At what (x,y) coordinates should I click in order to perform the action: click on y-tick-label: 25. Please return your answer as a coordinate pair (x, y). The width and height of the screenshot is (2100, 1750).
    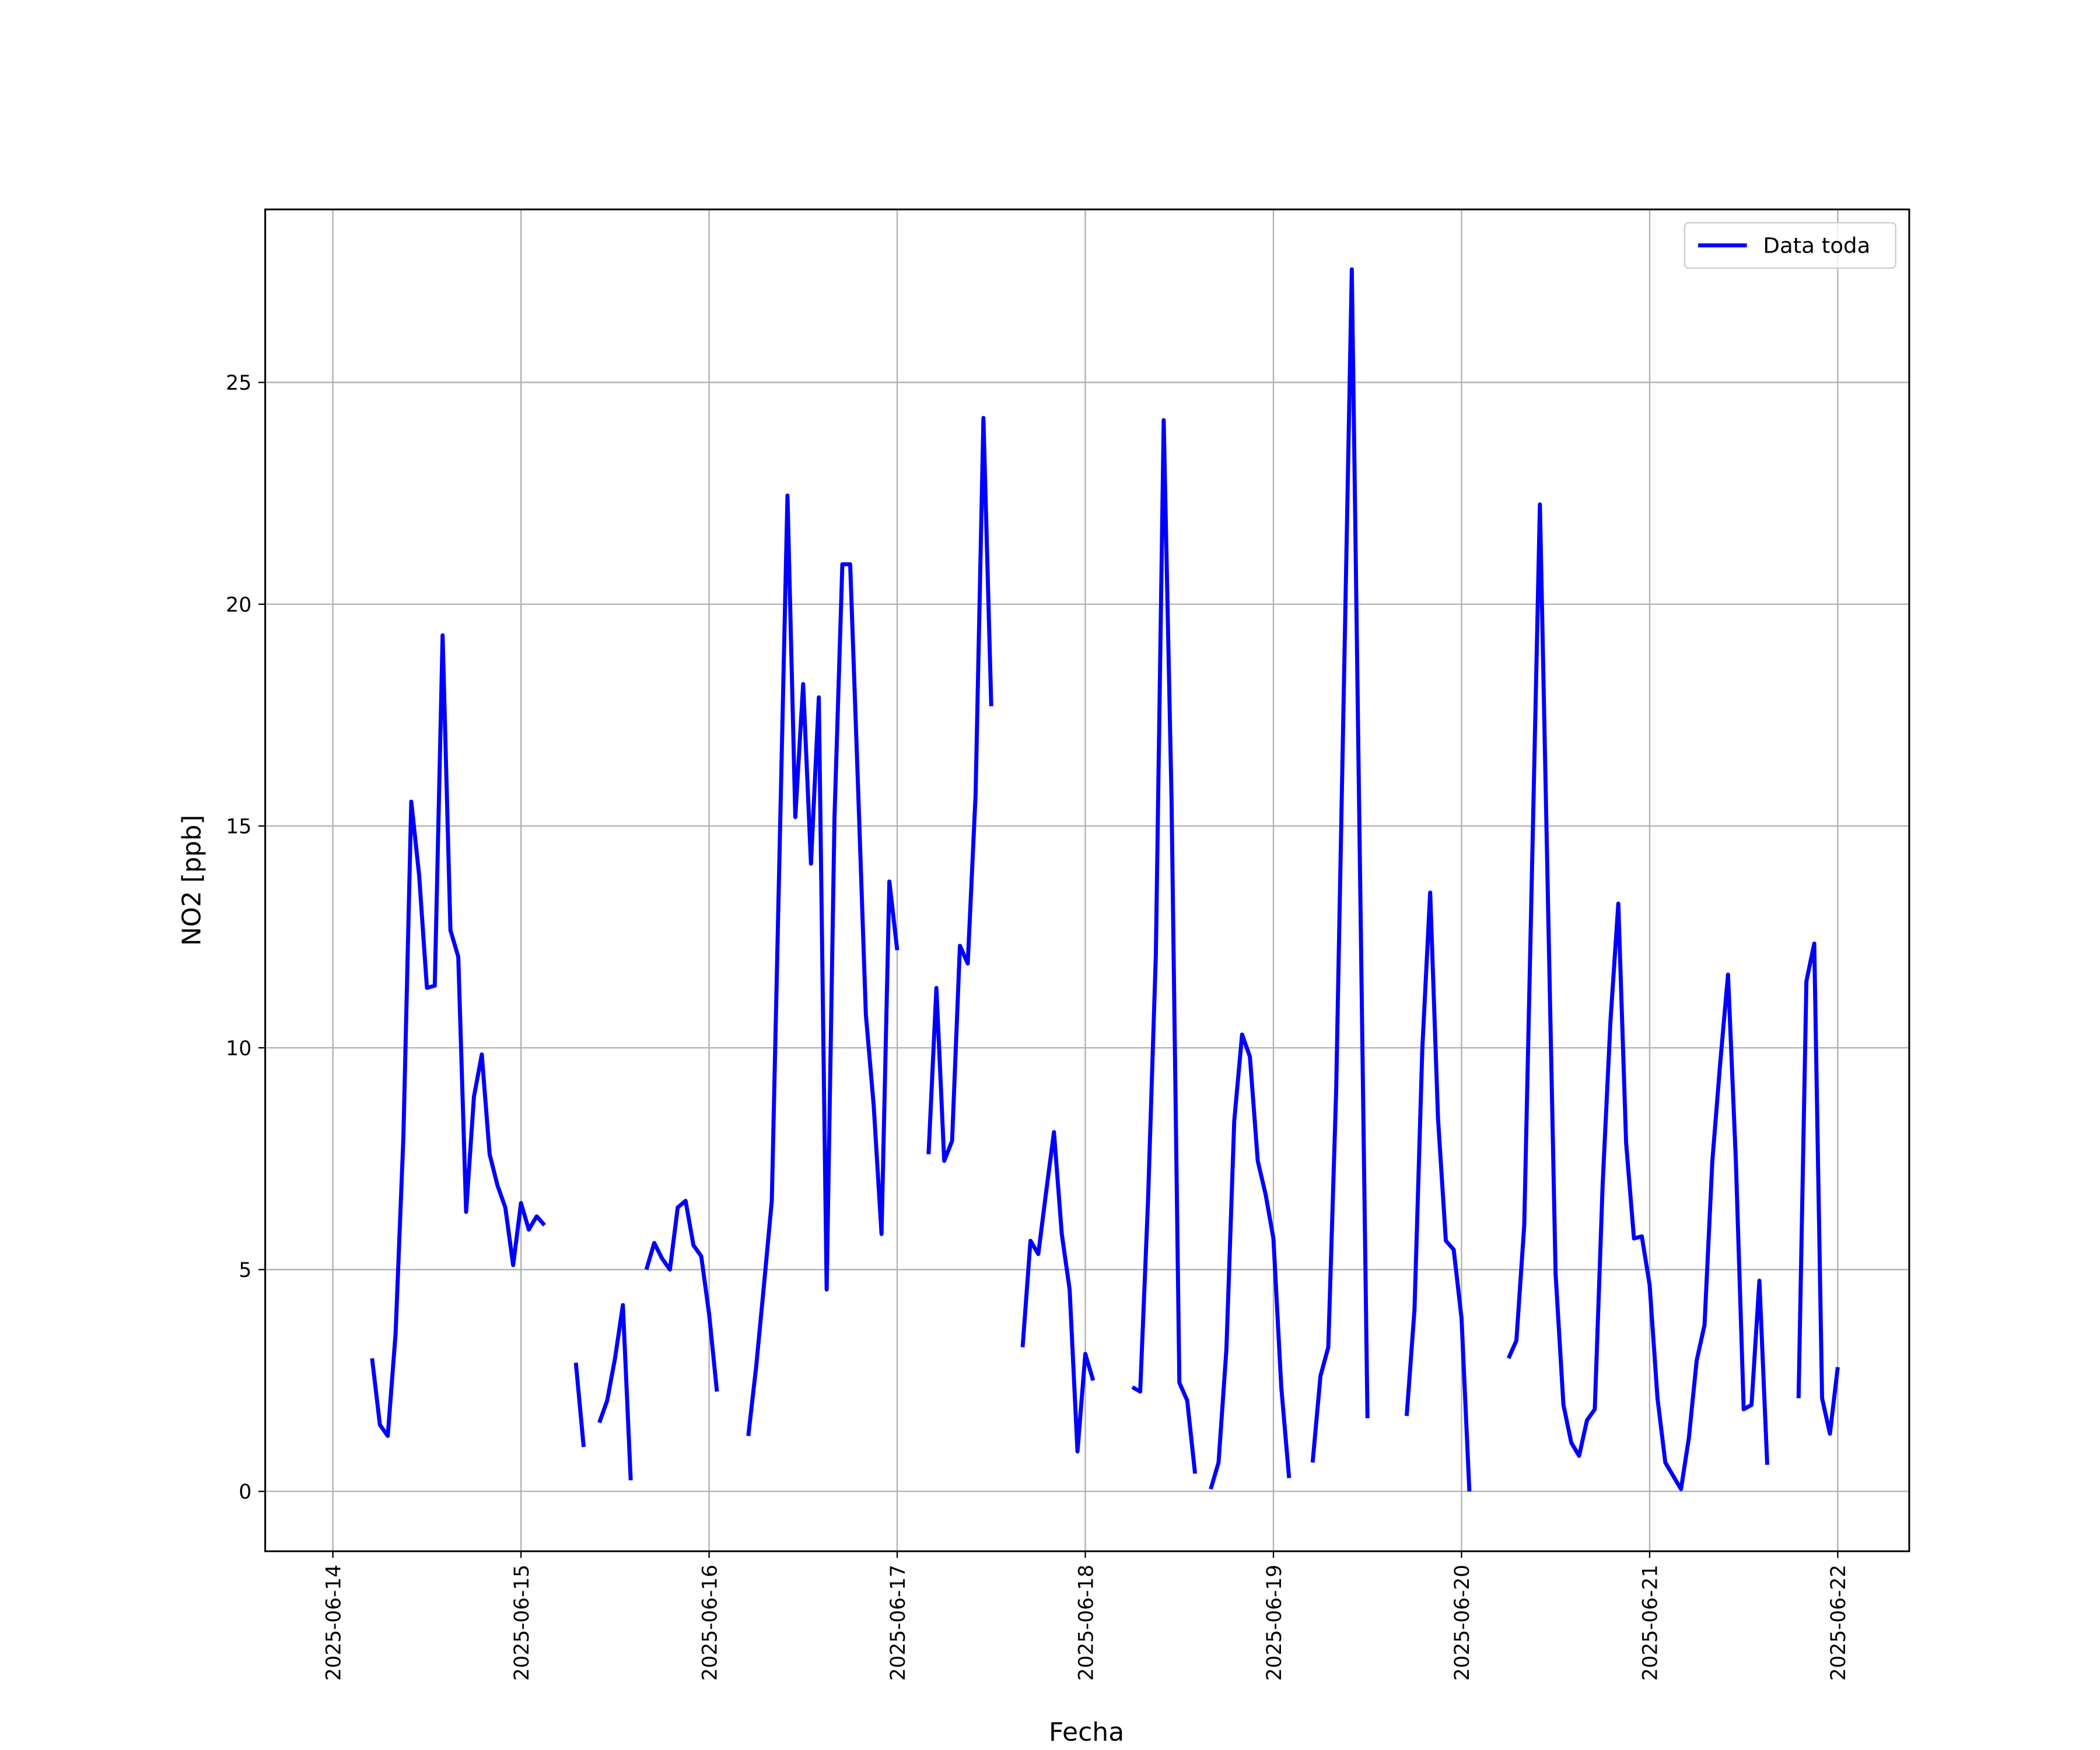
    Looking at the image, I should click on (238, 384).